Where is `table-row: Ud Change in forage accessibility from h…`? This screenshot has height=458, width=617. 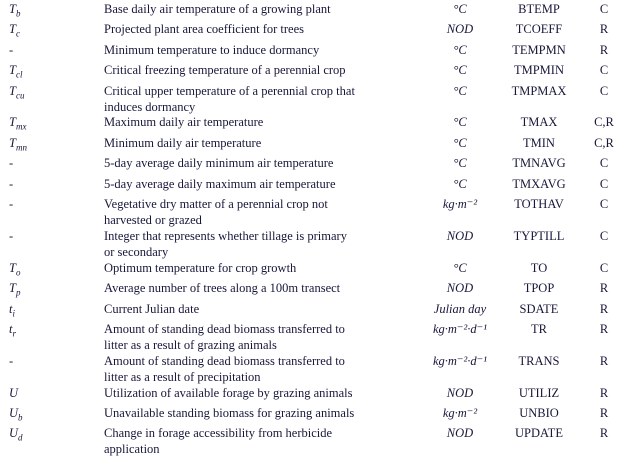
table-row: Ud Change in forage accessibility from h… is located at coordinates (308, 442).